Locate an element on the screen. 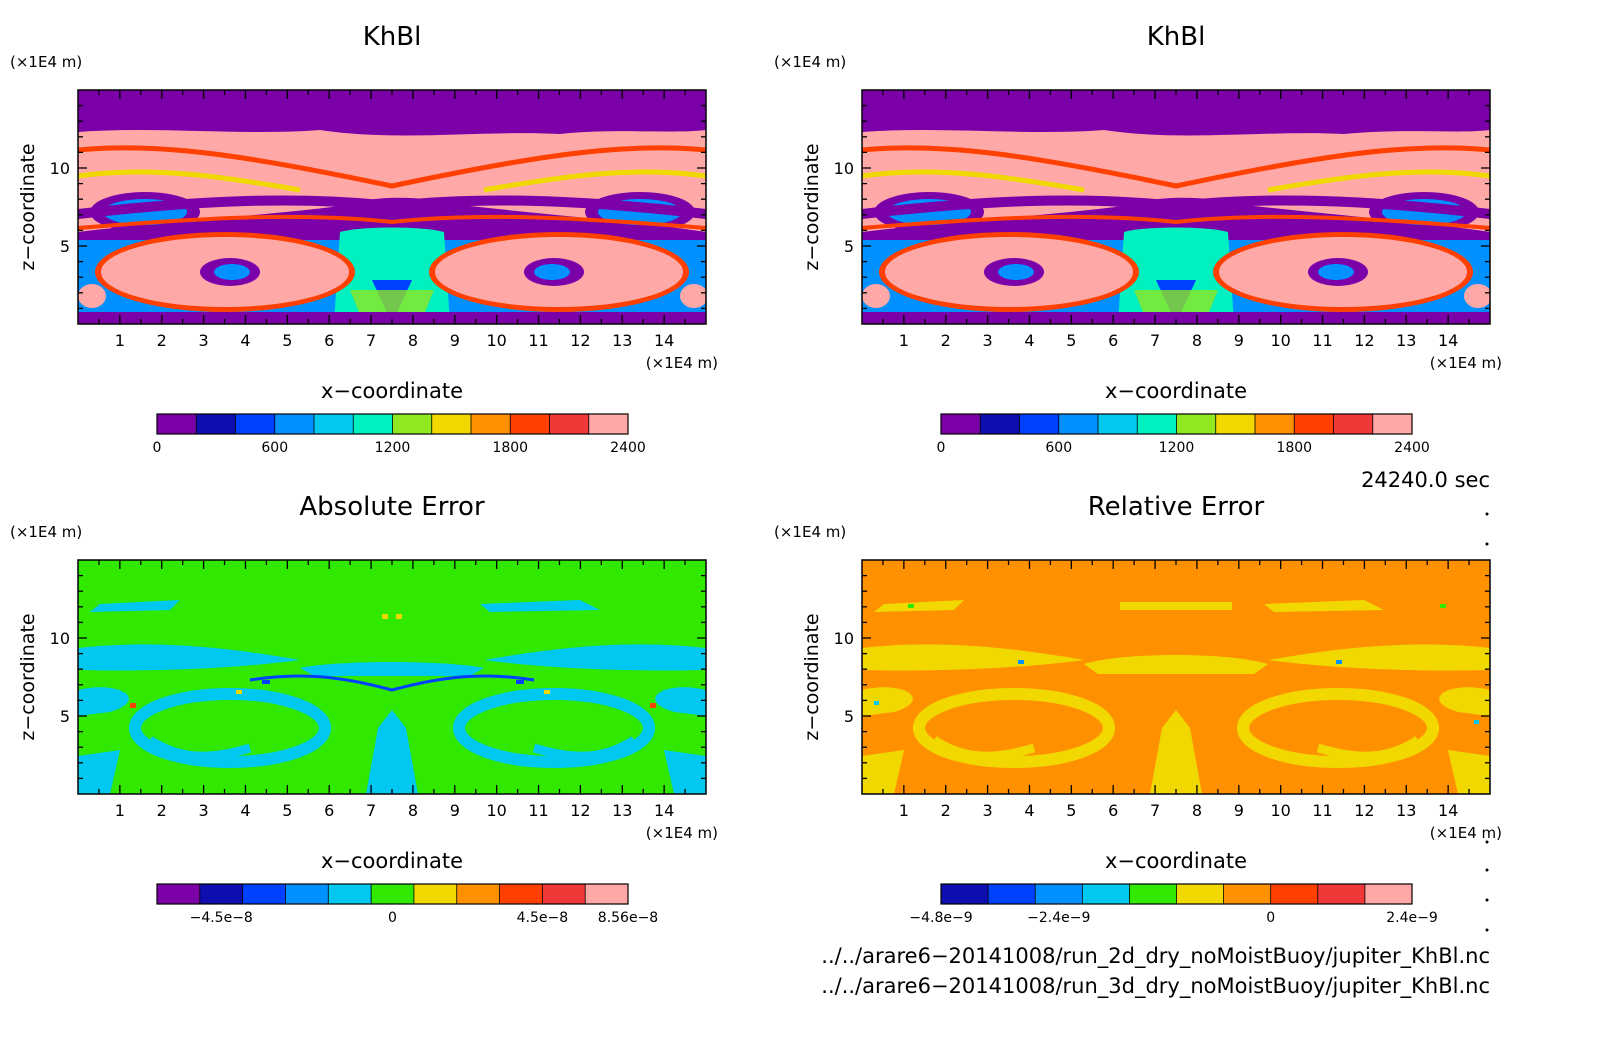 The image size is (1604, 1054). colorbar: −4.5e−8 0 4.5e−8 8.56e−8 is located at coordinates (407, 904).